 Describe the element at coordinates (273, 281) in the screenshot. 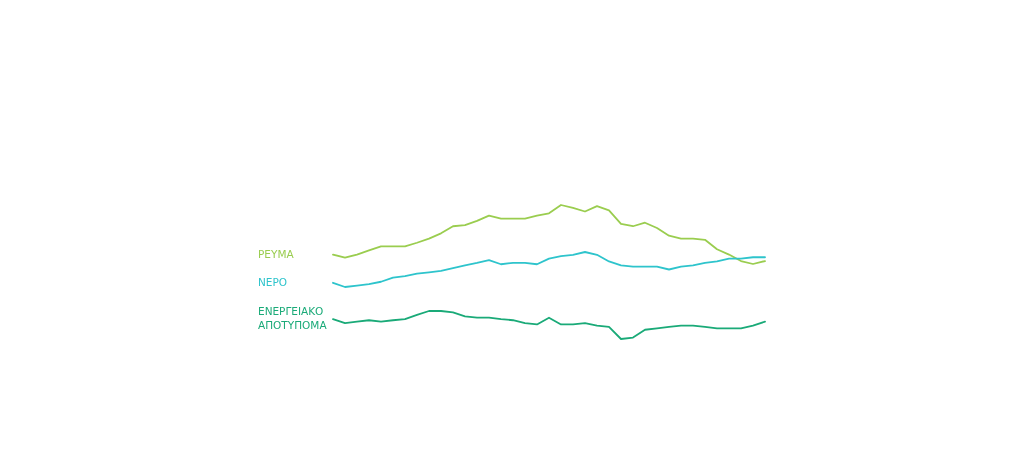

I see `text: ΝΕΡΟ` at that location.